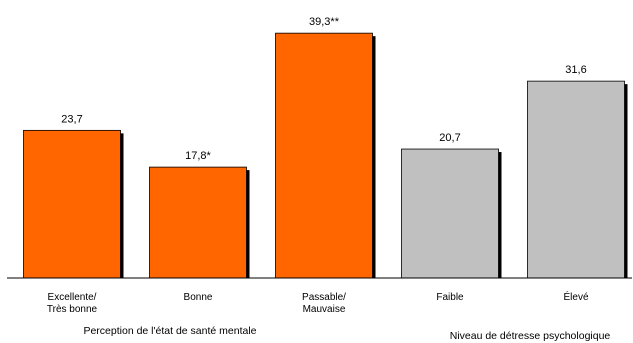 The height and width of the screenshot is (343, 633). Describe the element at coordinates (575, 70) in the screenshot. I see `value-label-4: 31,6` at that location.